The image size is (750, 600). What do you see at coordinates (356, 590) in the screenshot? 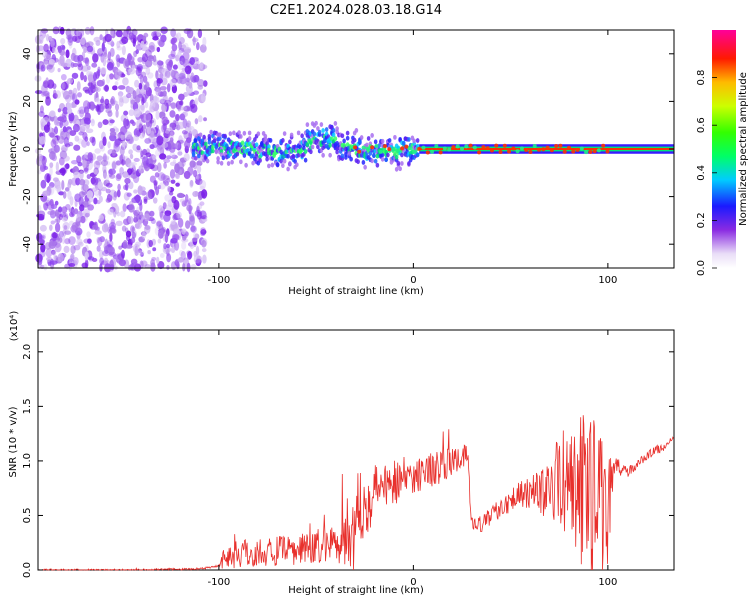
I see `snr-x-label: Height of straight line (km)` at bounding box center [356, 590].